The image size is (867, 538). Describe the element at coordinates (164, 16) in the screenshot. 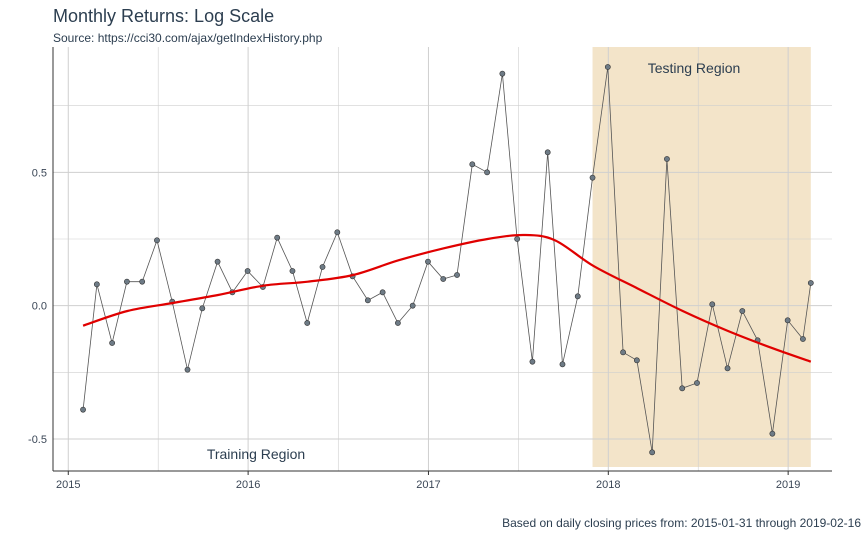

I see `chart-title: Monthly Returns: Log Scale` at that location.